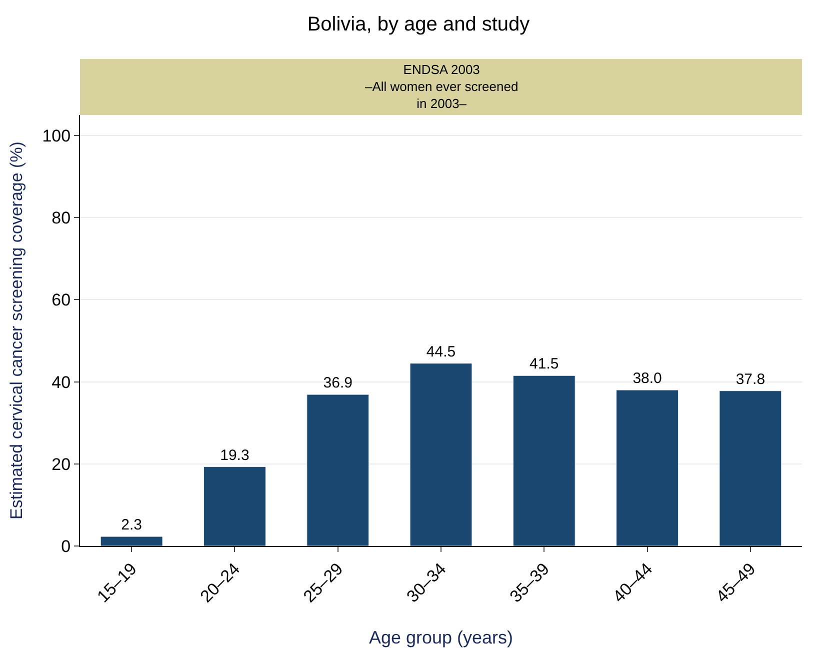 This screenshot has height=656, width=837. I want to click on data-label: 44.5, so click(441, 351).